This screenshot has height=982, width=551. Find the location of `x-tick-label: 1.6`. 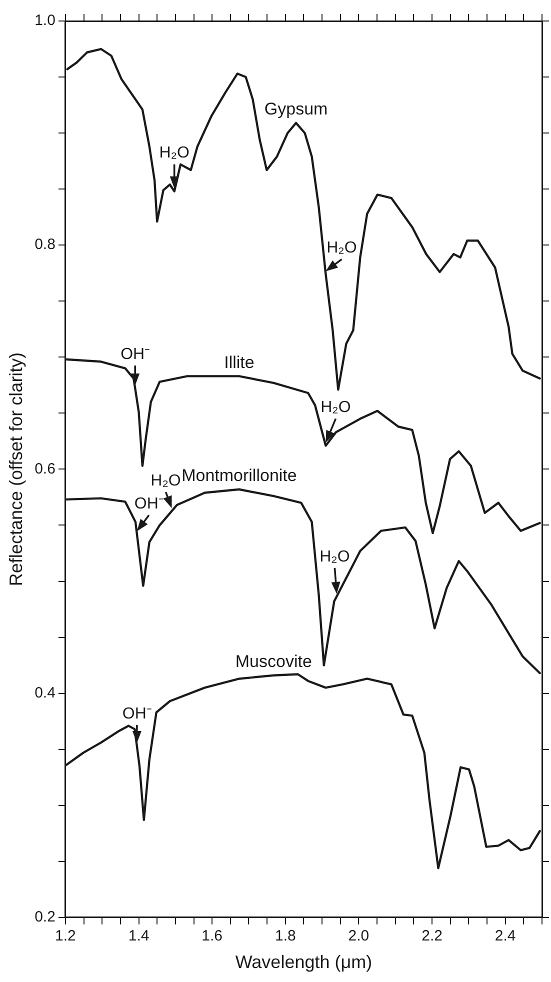

x-tick-label: 1.6 is located at coordinates (212, 936).